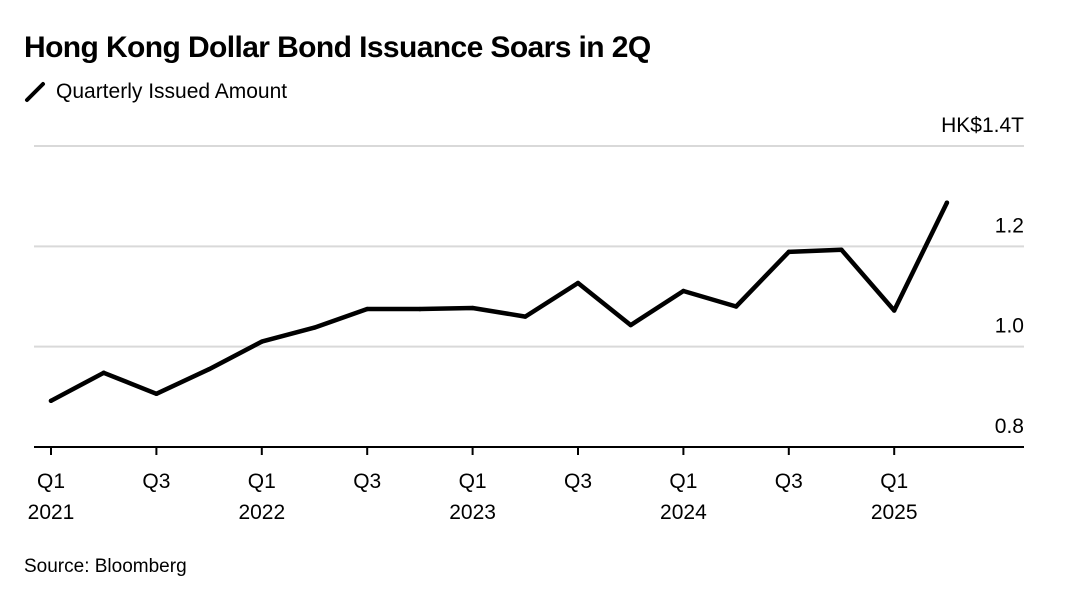  I want to click on y-axis-tick-labels: HK$1.4T 1.2 1.0 0.8, so click(982, 276).